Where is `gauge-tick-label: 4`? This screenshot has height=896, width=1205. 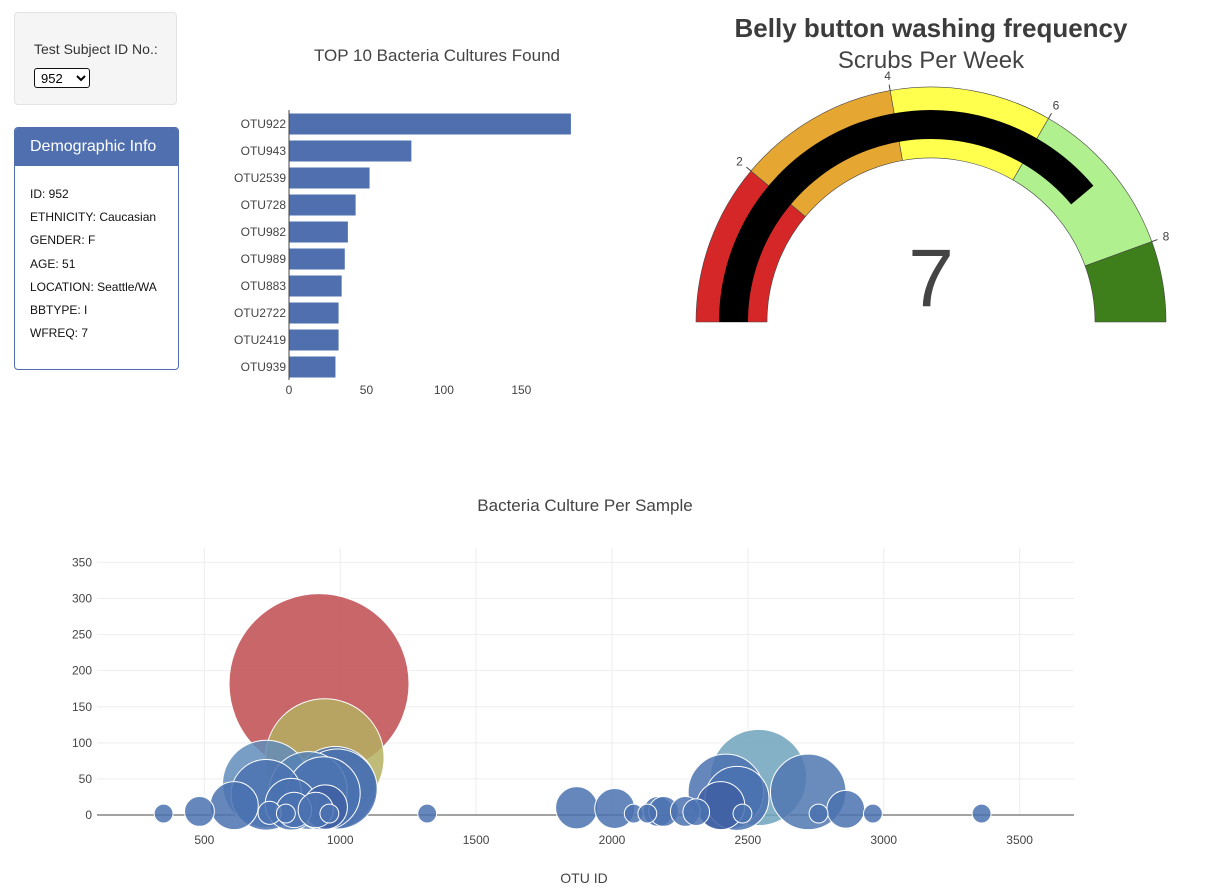
gauge-tick-label: 4 is located at coordinates (887, 76).